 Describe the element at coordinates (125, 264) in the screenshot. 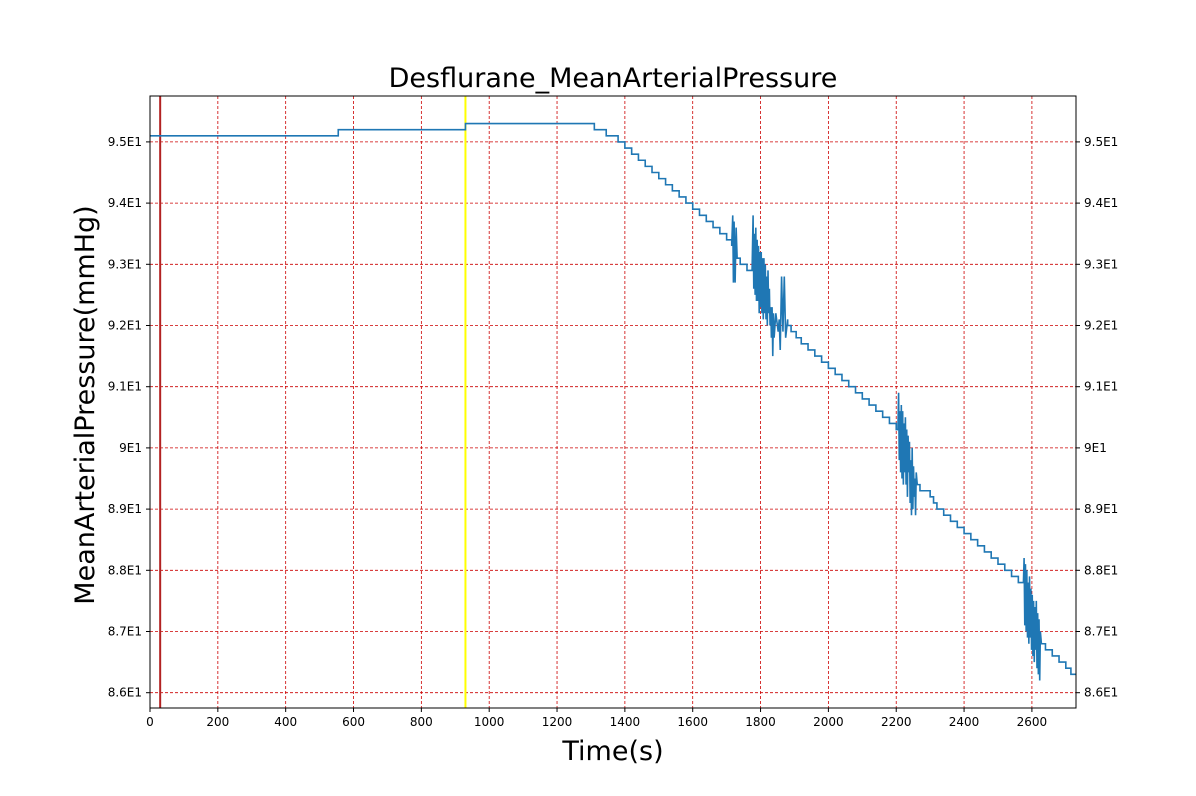

I see `y-tick-label-left: 9.3E1` at that location.